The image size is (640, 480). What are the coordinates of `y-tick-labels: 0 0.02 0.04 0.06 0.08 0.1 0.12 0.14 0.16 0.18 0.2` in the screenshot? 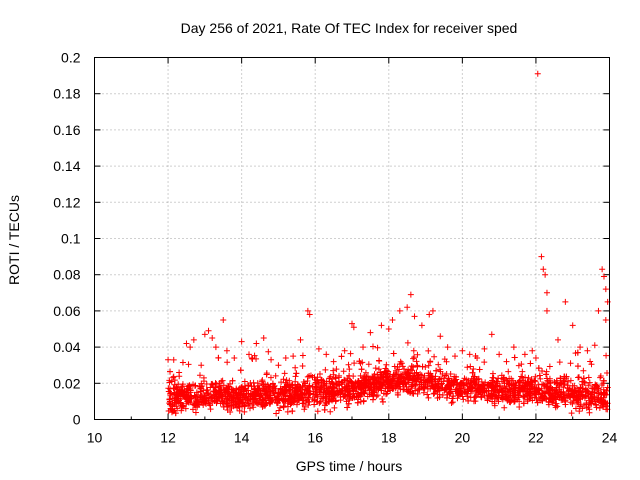 It's located at (66, 239).